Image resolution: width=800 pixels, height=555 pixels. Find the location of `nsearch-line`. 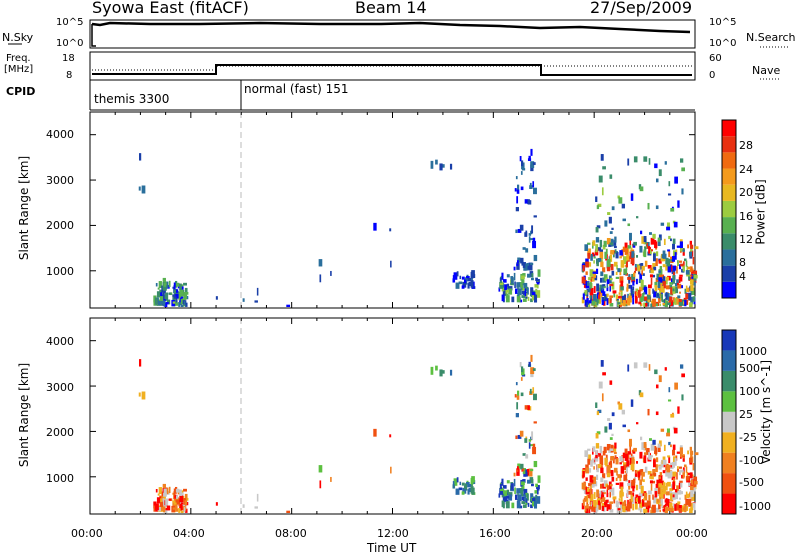

nsearch-line is located at coordinates (93, 35).